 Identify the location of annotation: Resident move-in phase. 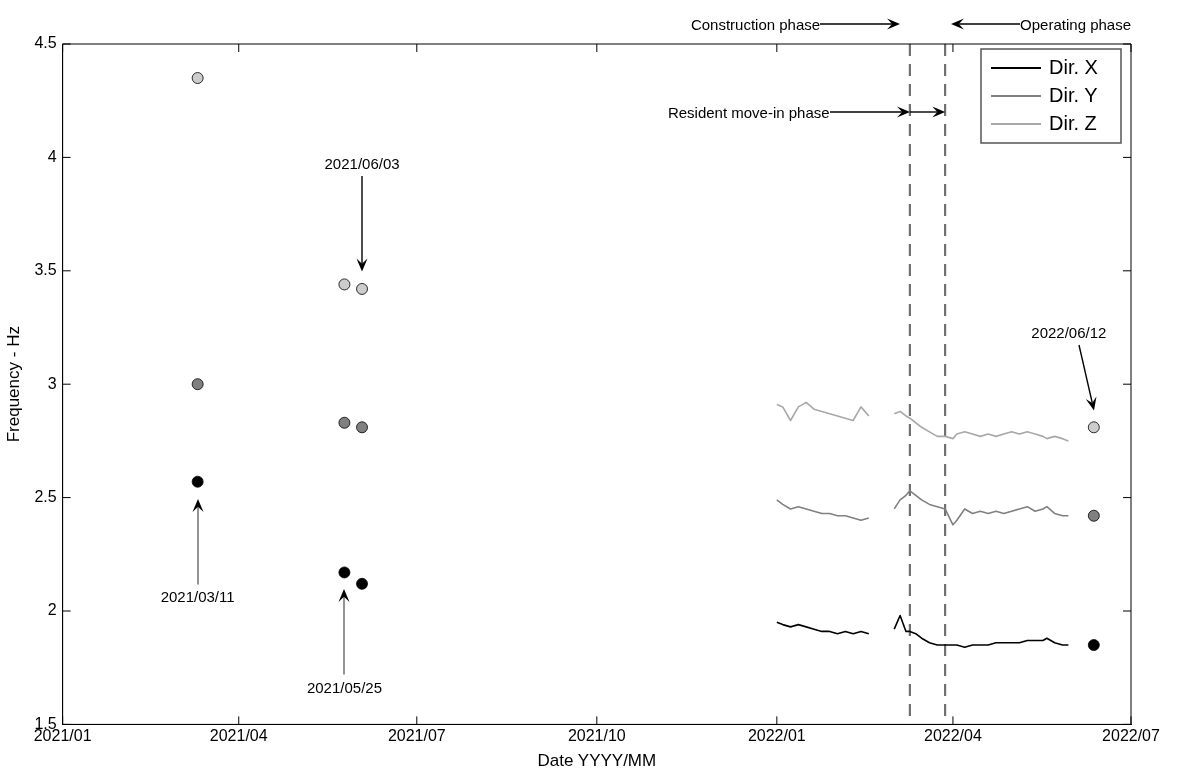
(748, 112).